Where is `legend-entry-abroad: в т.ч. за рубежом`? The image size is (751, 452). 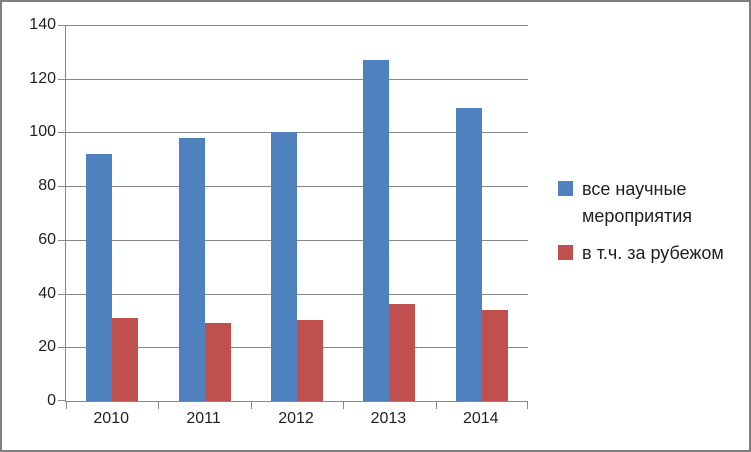 legend-entry-abroad: в т.ч. за рубежом is located at coordinates (650, 253).